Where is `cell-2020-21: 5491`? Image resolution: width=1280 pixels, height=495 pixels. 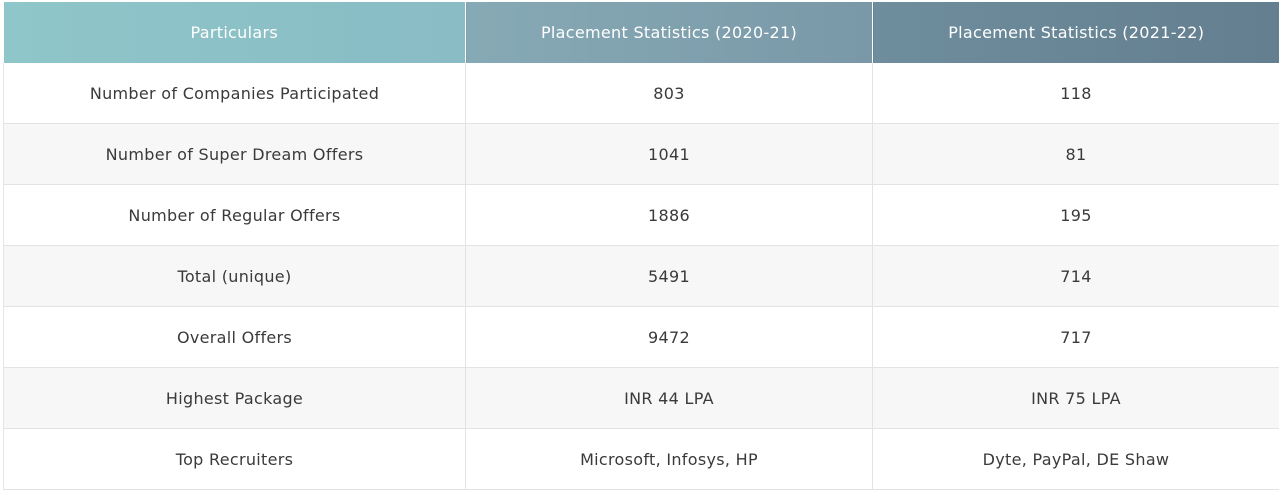
cell-2020-21: 5491 is located at coordinates (669, 276).